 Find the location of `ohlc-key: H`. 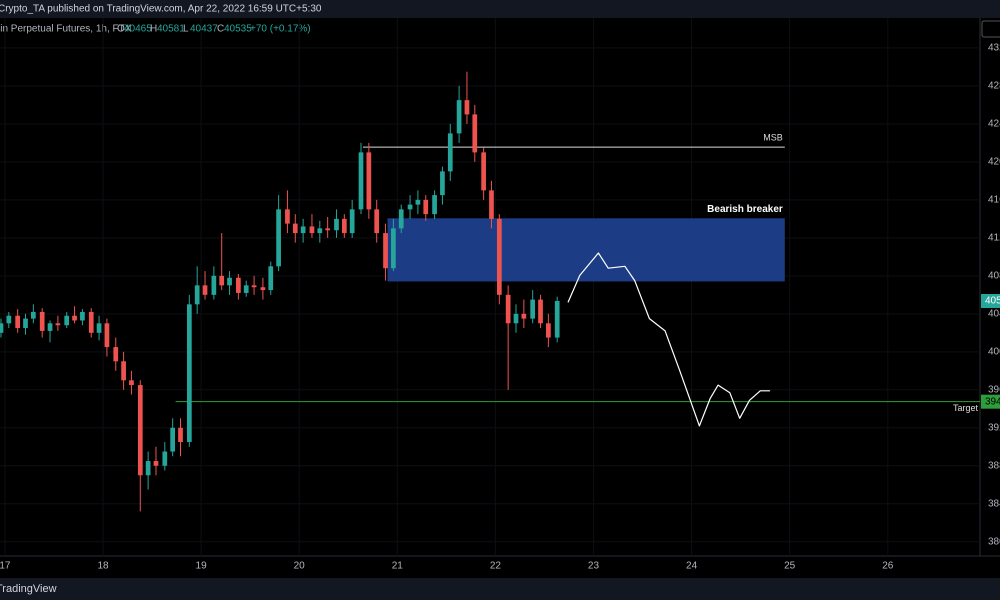

ohlc-key: H is located at coordinates (153, 29).